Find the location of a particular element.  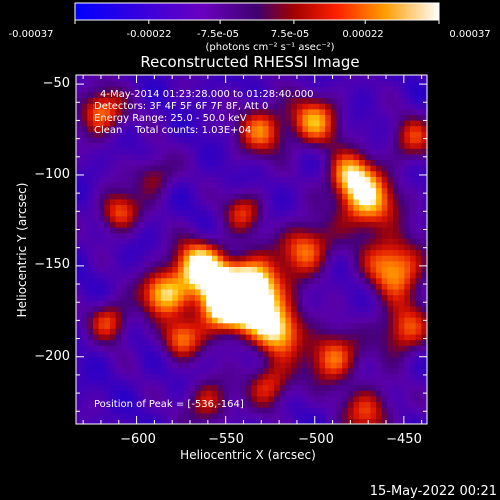

energy-range-text: Energy Range: 25.0 - 50.0 keV is located at coordinates (170, 118).